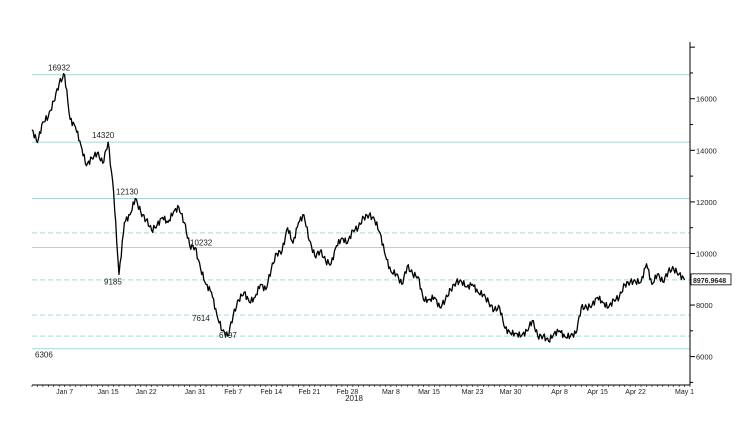  What do you see at coordinates (146, 392) in the screenshot?
I see `x-tick-label: Jan 22` at bounding box center [146, 392].